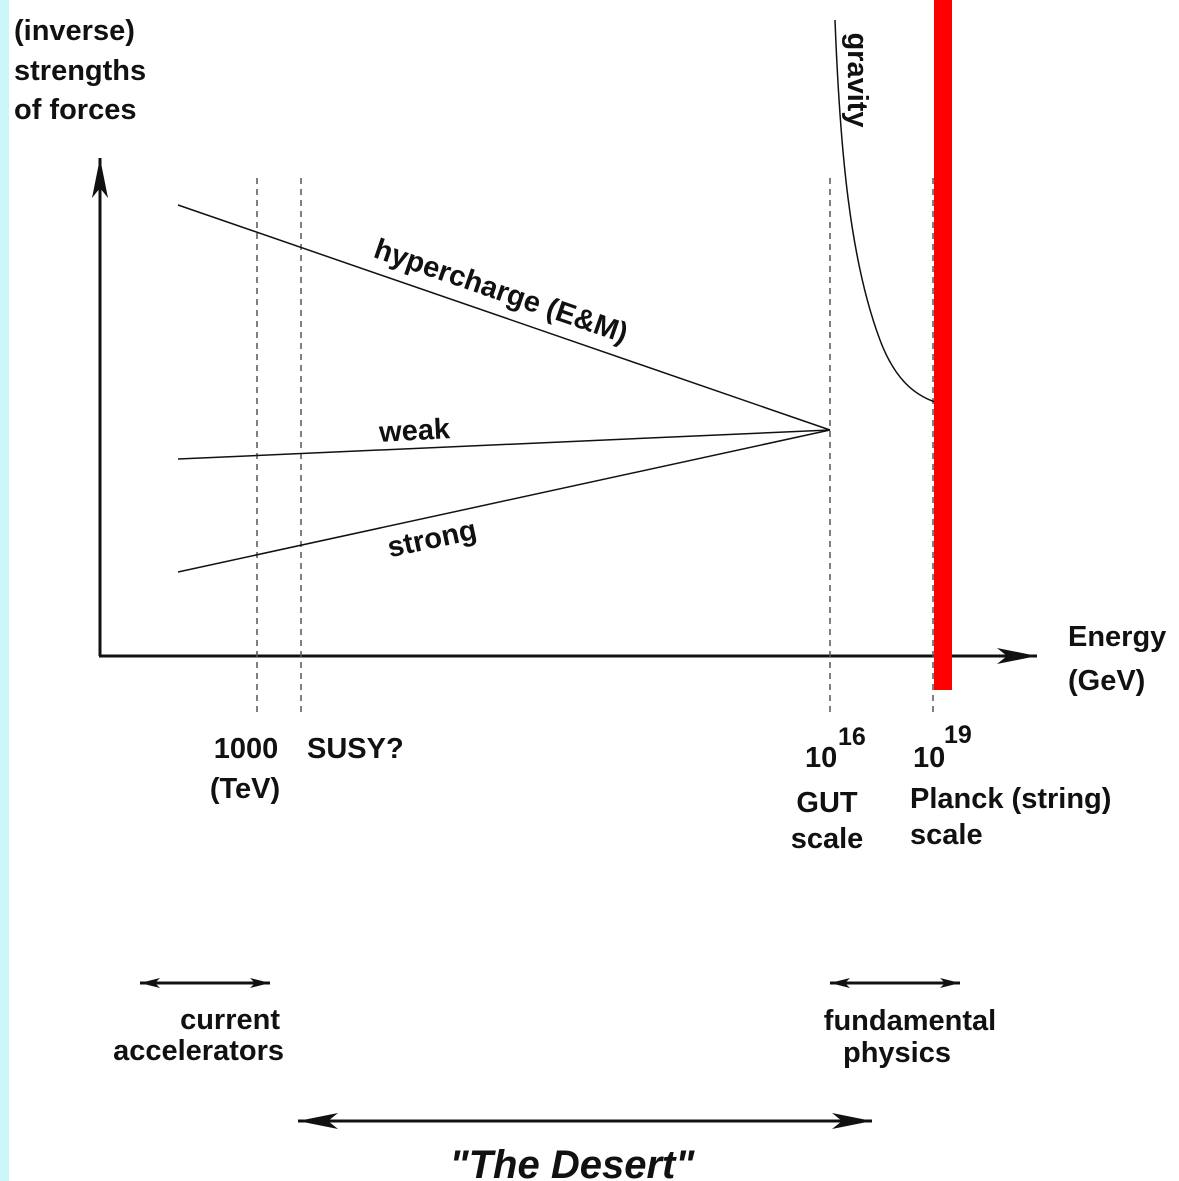 The image size is (1179, 1181). What do you see at coordinates (501, 291) in the screenshot?
I see `force-label: hypercharge (E&M)` at bounding box center [501, 291].